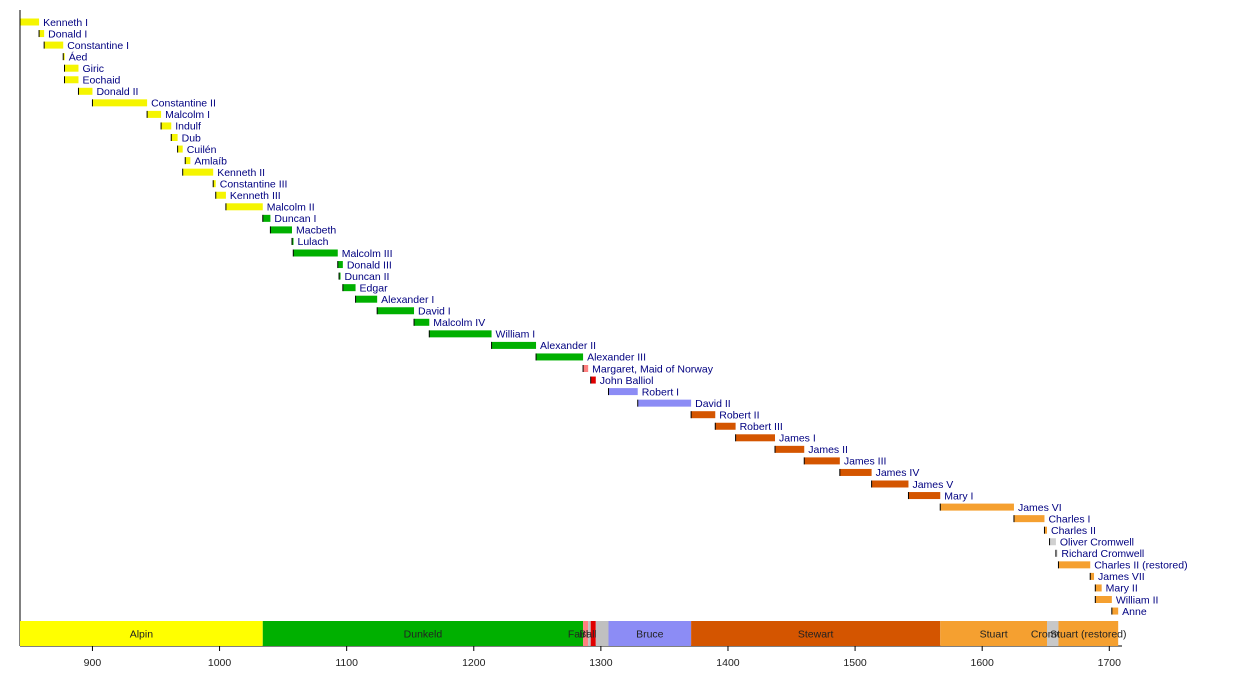 The height and width of the screenshot is (676, 1250). I want to click on reign-label: Charles II (restored), so click(1140, 566).